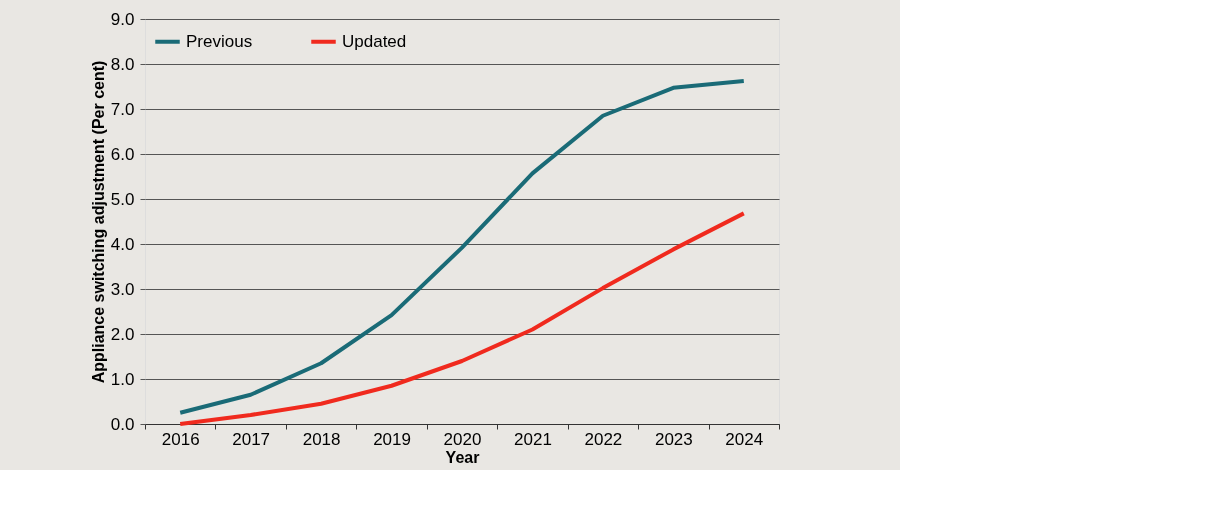 The image size is (1213, 527). I want to click on y-tick-label: 1.0, so click(122, 379).